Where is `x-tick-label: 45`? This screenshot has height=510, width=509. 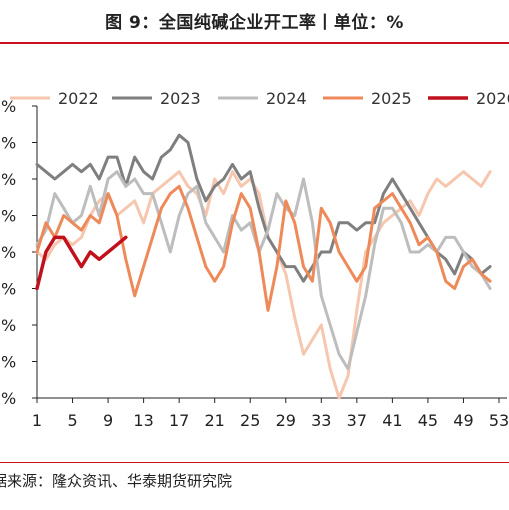 x-tick-label: 45 is located at coordinates (428, 420).